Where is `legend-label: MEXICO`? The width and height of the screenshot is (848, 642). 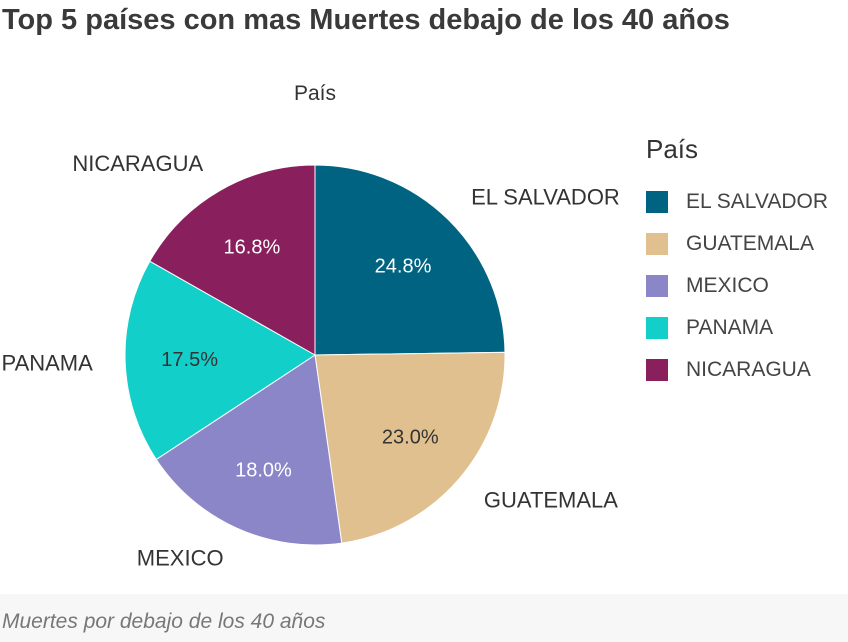 legend-label: MEXICO is located at coordinates (727, 285).